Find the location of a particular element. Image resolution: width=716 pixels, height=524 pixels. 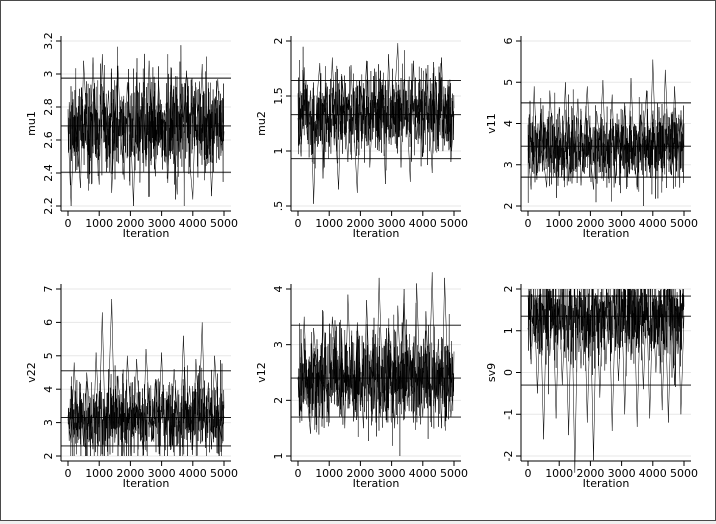

y-axis-title: mu2 is located at coordinates (261, 123).